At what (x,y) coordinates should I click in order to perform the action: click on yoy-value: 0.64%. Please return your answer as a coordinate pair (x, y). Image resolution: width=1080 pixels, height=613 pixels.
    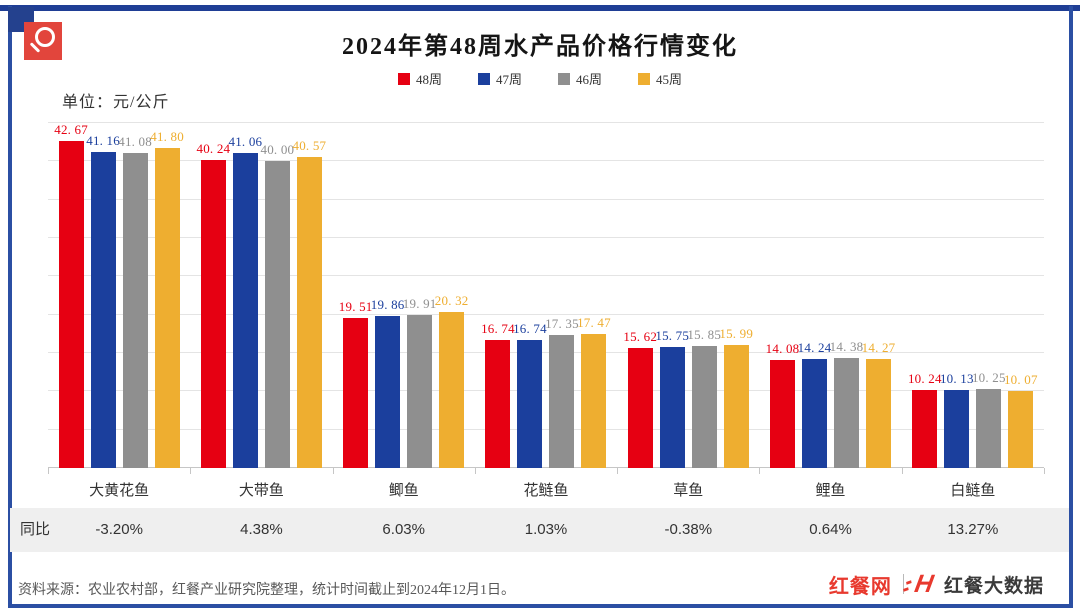
    Looking at the image, I should click on (830, 529).